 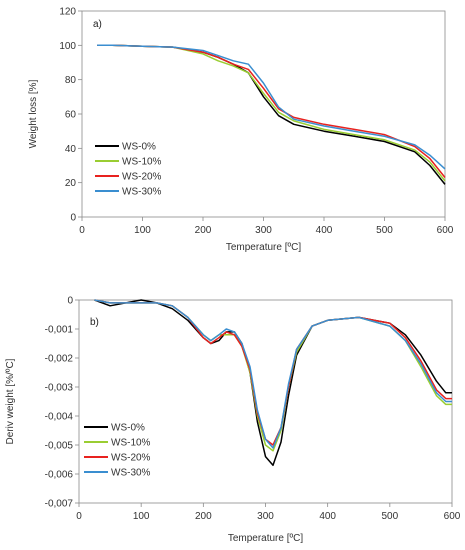 I want to click on y-tick-label: -0,007, so click(x=59, y=504).